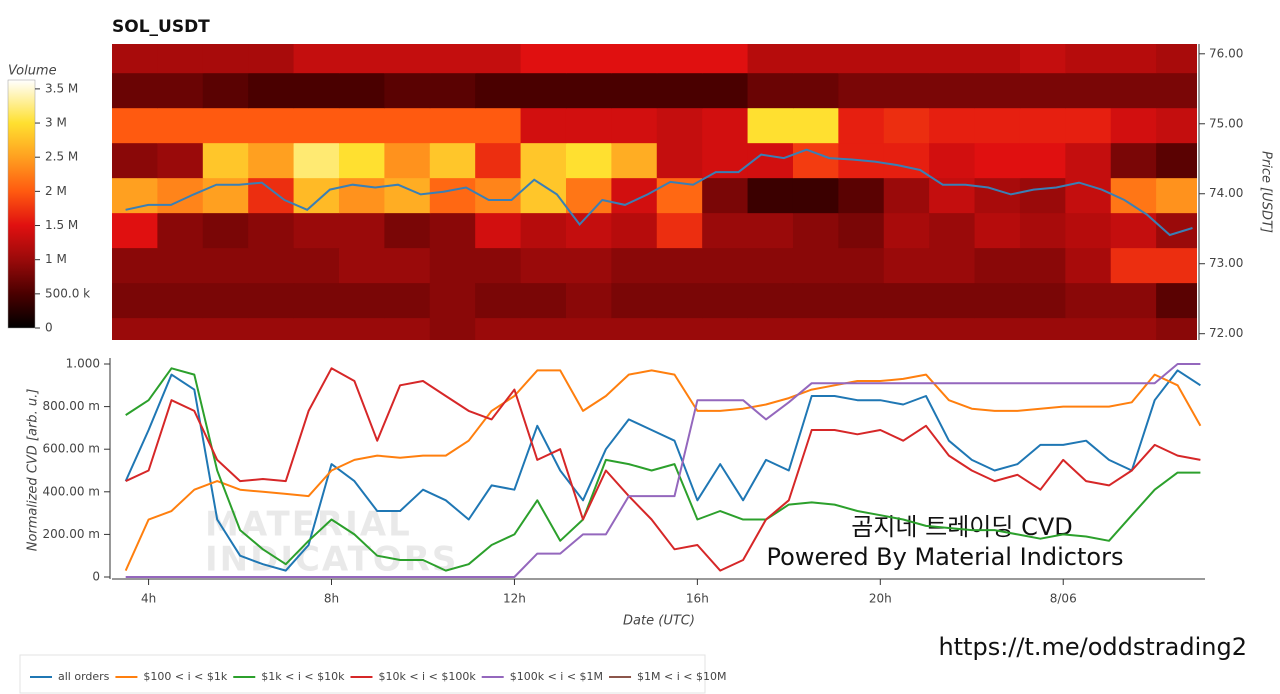 This screenshot has height=694, width=1280. Describe the element at coordinates (331, 599) in the screenshot. I see `x-tick-label: 8h` at that location.